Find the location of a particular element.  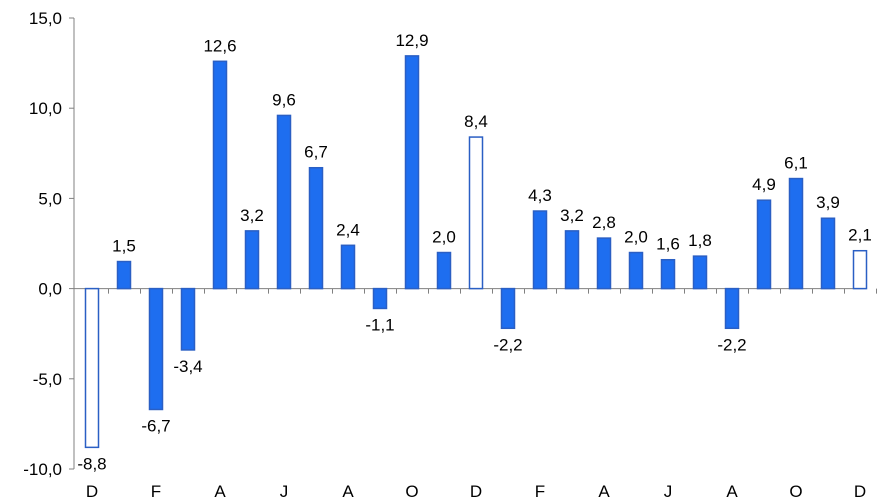

data-label: -1,1 is located at coordinates (379, 324).